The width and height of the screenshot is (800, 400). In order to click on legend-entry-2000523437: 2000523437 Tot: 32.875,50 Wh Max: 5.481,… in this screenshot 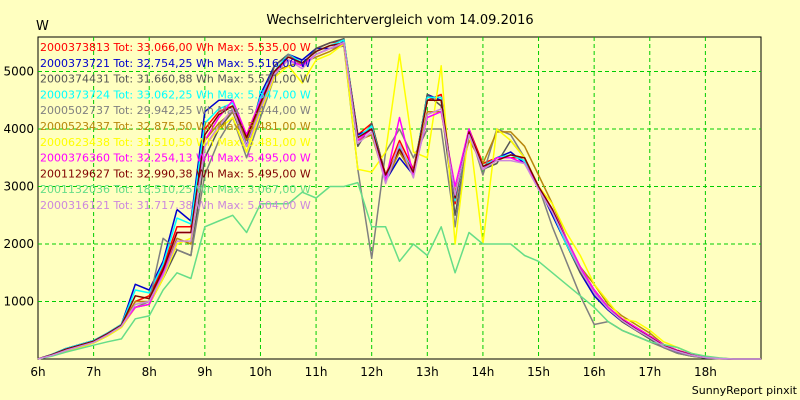, I will do `click(175, 126)`.